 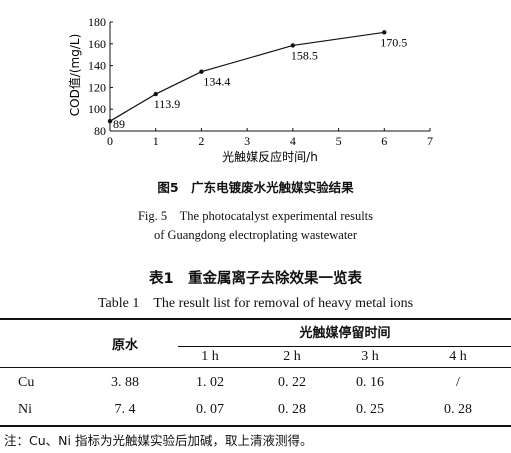 What do you see at coordinates (158, 440) in the screenshot?
I see `table-note: 注：Cu、Ni 指标为光触媒实验后加碱，取上清液测得。` at bounding box center [158, 440].